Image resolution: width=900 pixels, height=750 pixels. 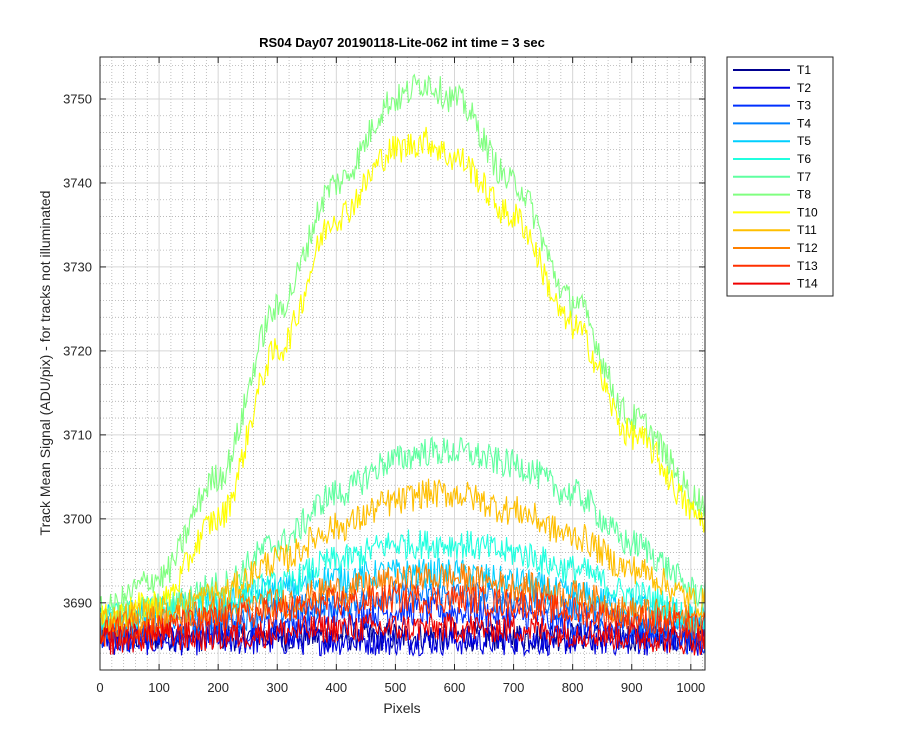 What do you see at coordinates (804, 141) in the screenshot?
I see `legend-label-t5: T5` at bounding box center [804, 141].